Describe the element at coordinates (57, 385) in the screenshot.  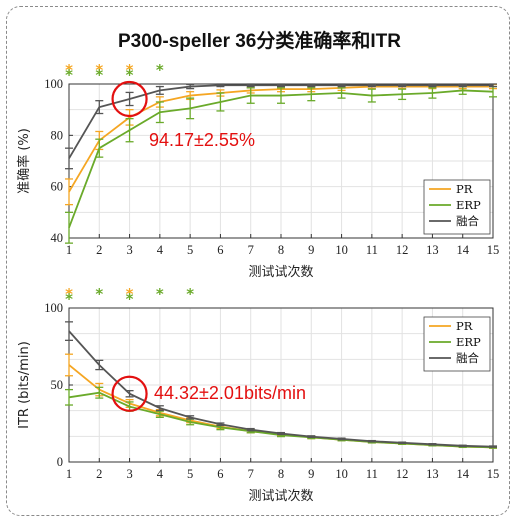
I see `y-tick-label: 50` at that location.